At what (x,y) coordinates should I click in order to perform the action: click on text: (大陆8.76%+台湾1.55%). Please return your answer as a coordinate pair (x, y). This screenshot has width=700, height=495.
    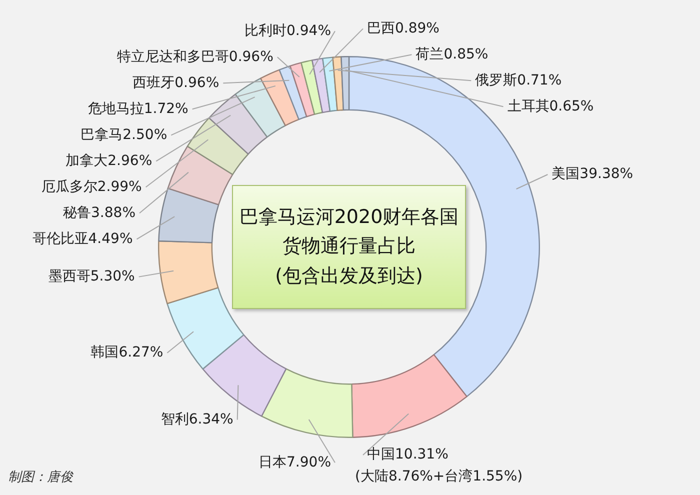
    Looking at the image, I should click on (439, 476).